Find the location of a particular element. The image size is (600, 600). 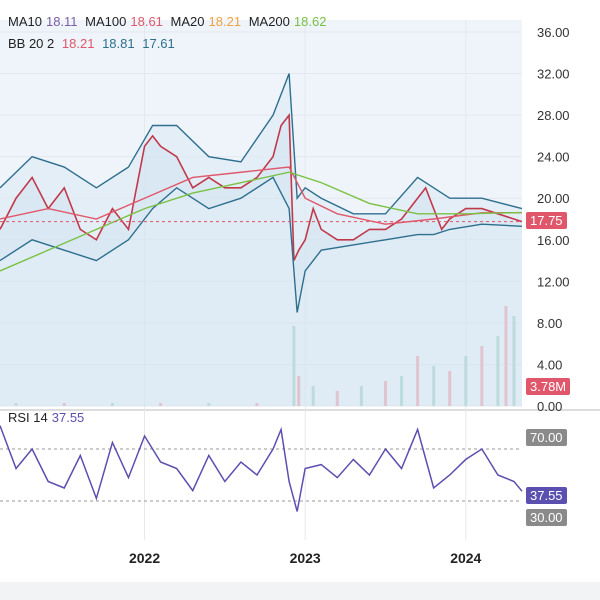

series-line-ma200 is located at coordinates (261, 221).